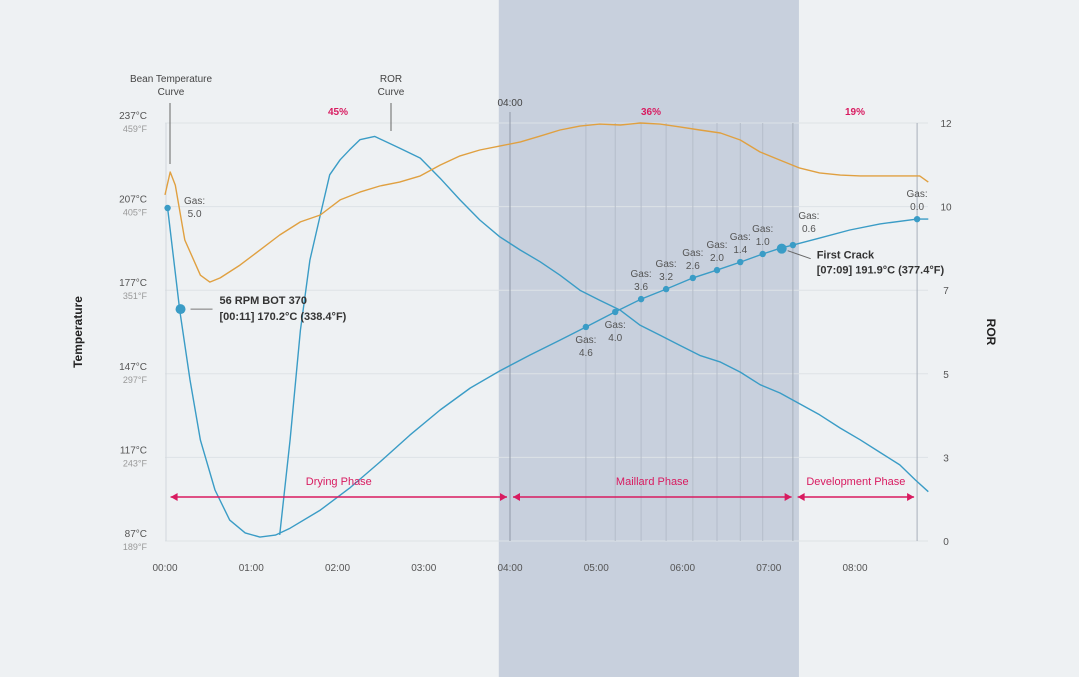 This screenshot has width=1079, height=677. What do you see at coordinates (768, 568) in the screenshot?
I see `x-tick-label: 07:00` at bounding box center [768, 568].